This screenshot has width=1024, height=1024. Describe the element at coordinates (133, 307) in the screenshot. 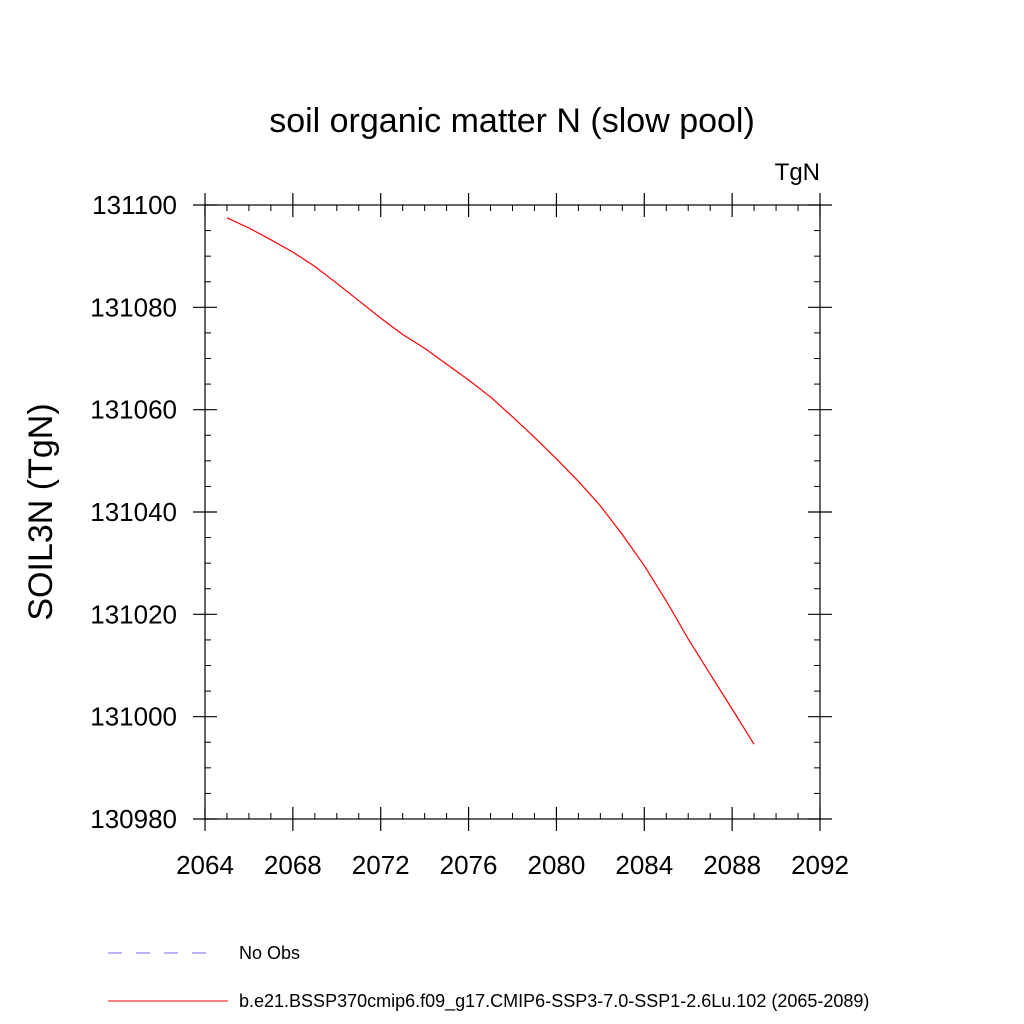

I see `y-tick-label: 131080` at that location.